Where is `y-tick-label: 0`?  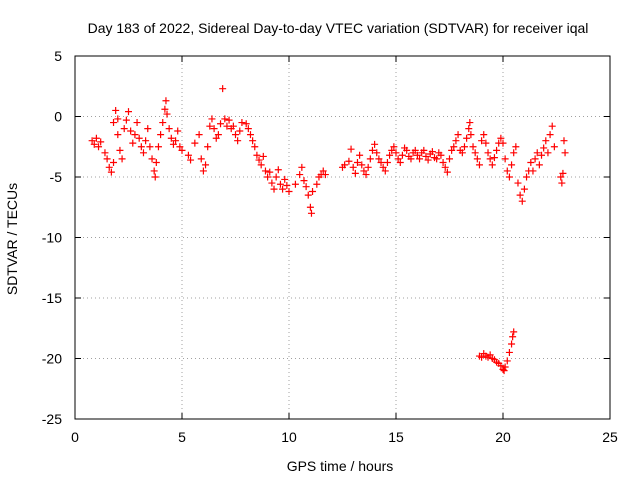 y-tick-label: 0 is located at coordinates (58, 117).